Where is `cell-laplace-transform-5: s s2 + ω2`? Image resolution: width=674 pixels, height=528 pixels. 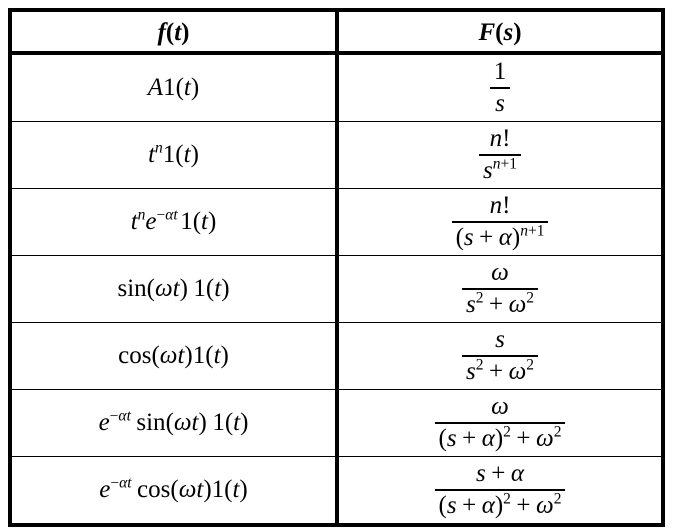
cell-laplace-transform-5: s s2 + ω2 is located at coordinates (499, 356).